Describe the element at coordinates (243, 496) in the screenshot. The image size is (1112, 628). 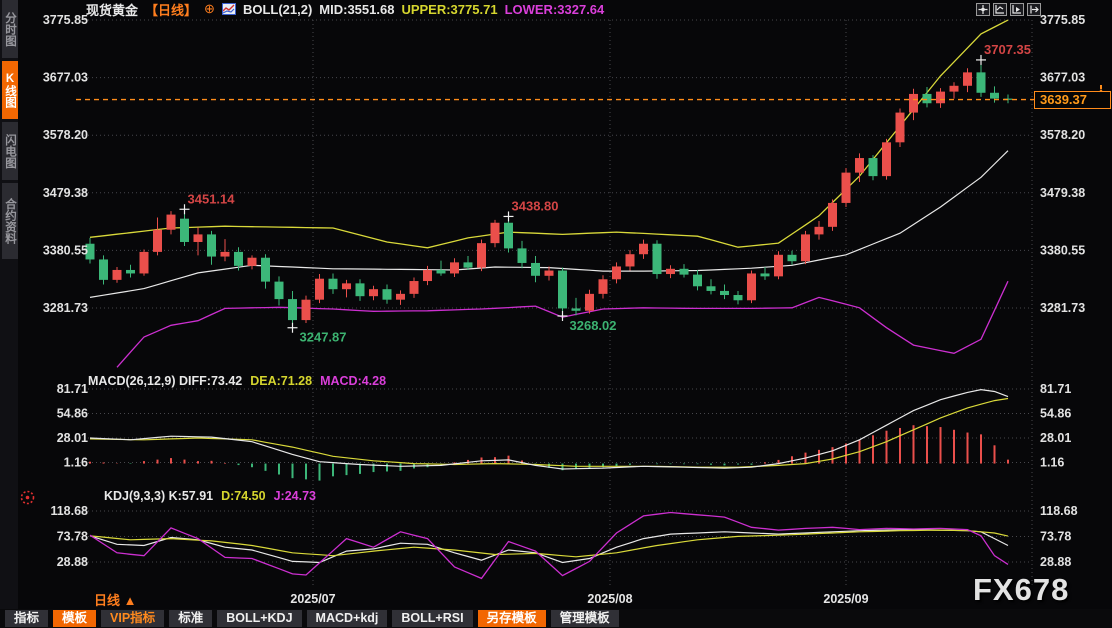
I see `kdj-d-value: D:74.50` at that location.